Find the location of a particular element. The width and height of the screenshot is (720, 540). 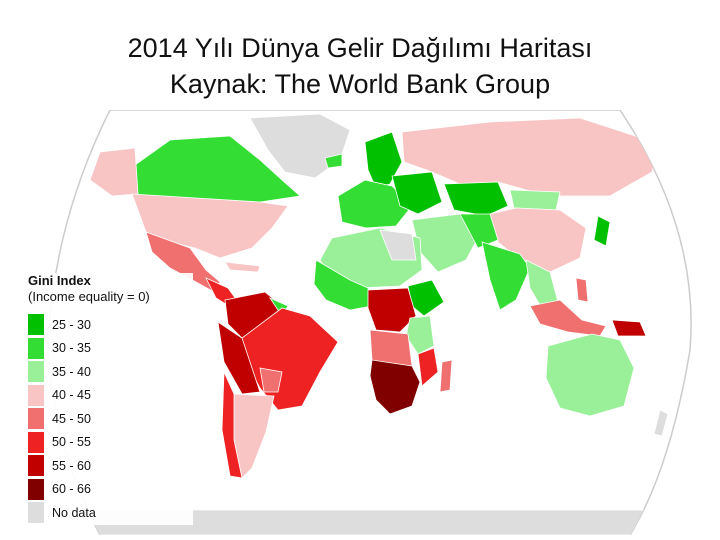

legend-item-label: 50 - 55 is located at coordinates (71, 442).